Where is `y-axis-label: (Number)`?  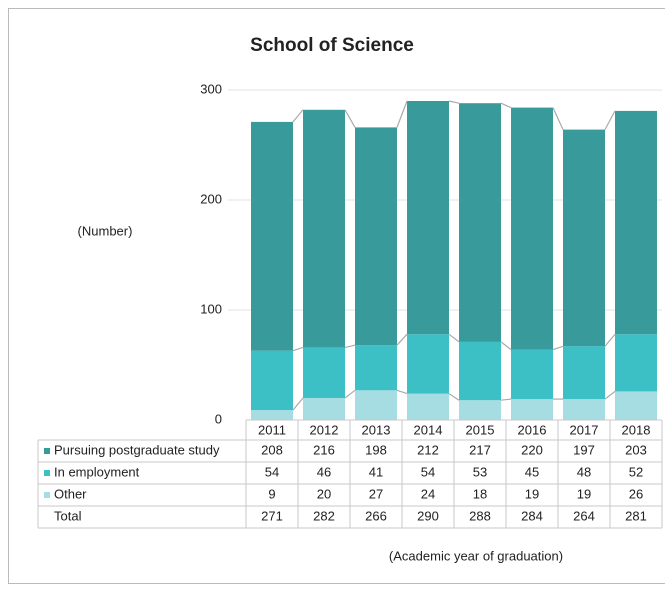 y-axis-label: (Number) is located at coordinates (105, 230).